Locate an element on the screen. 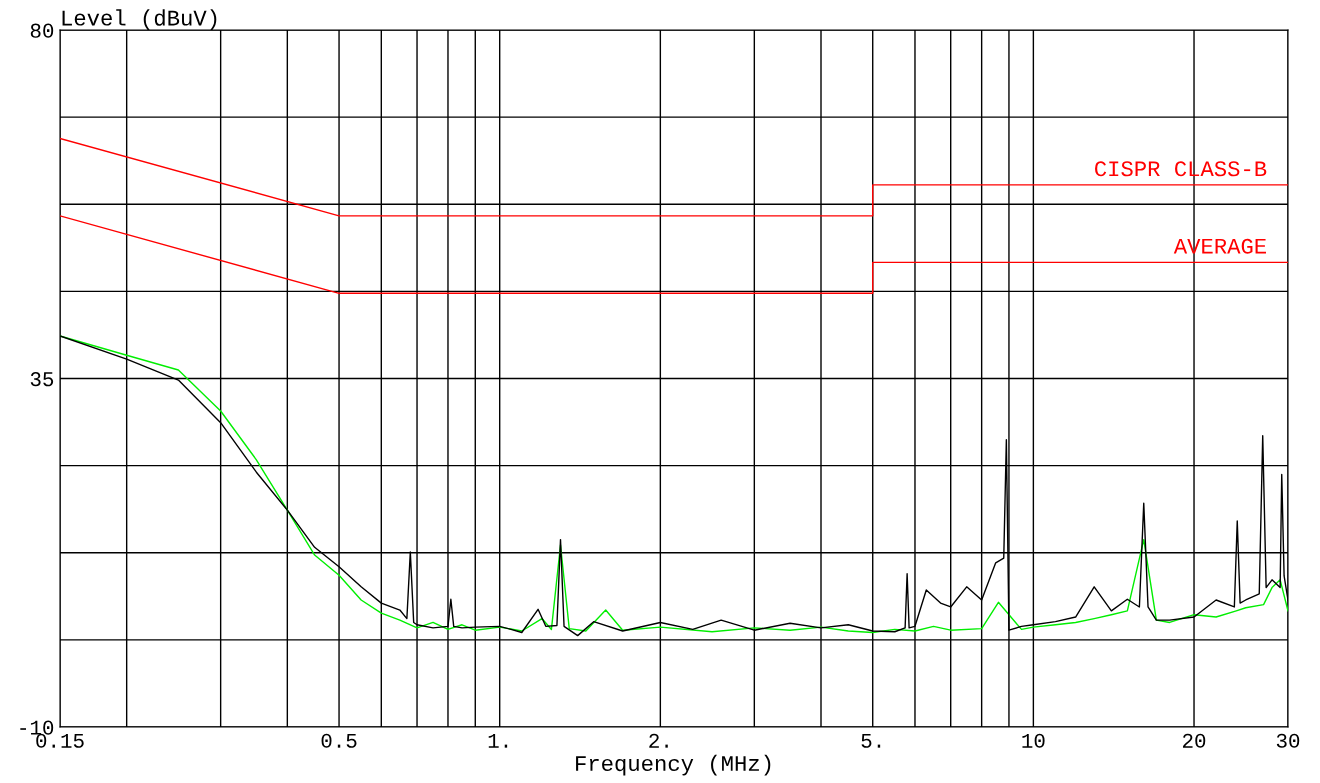  y-tick-label: -10 is located at coordinates (37, 727).